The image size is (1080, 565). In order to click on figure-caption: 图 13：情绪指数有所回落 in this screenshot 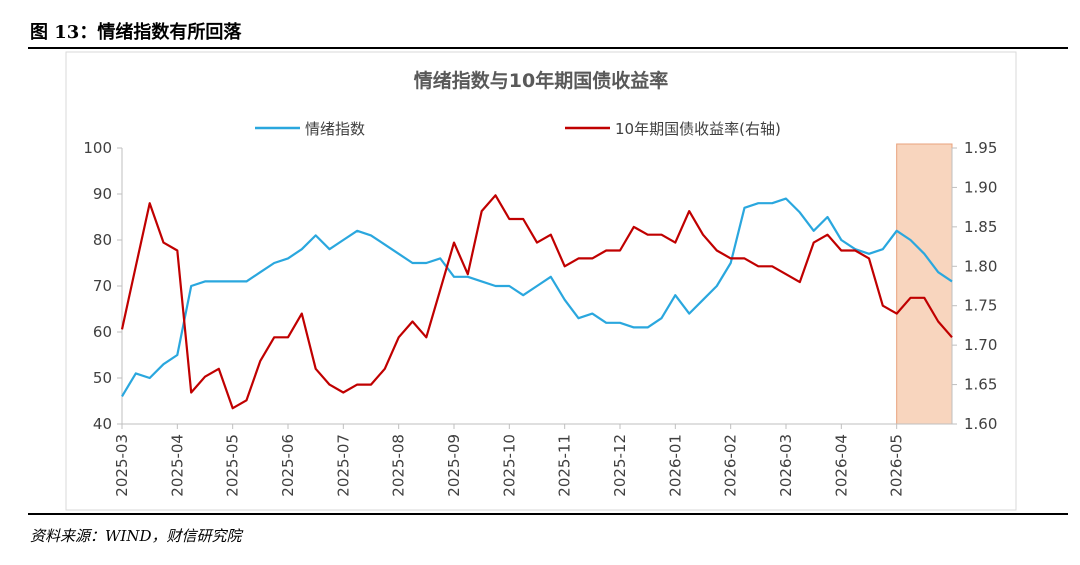, I will do `click(136, 32)`.